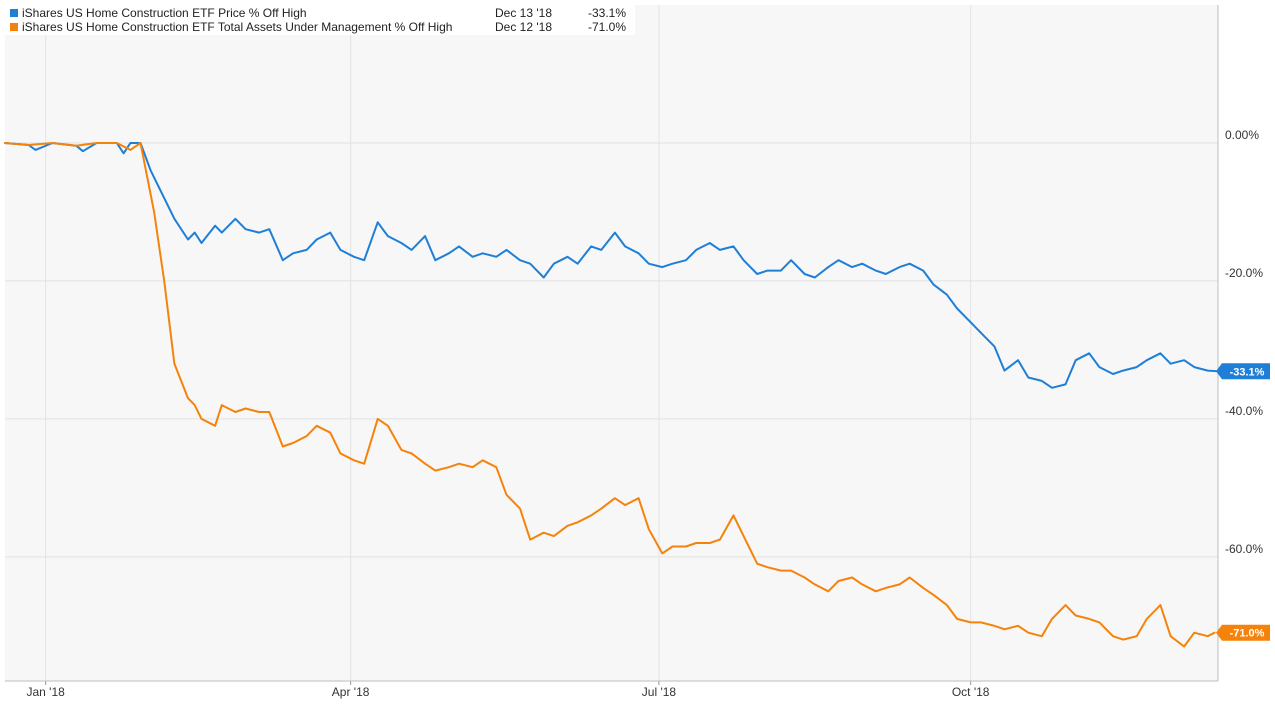  I want to click on legend-last-date: Dec 12 '18, so click(523, 27).